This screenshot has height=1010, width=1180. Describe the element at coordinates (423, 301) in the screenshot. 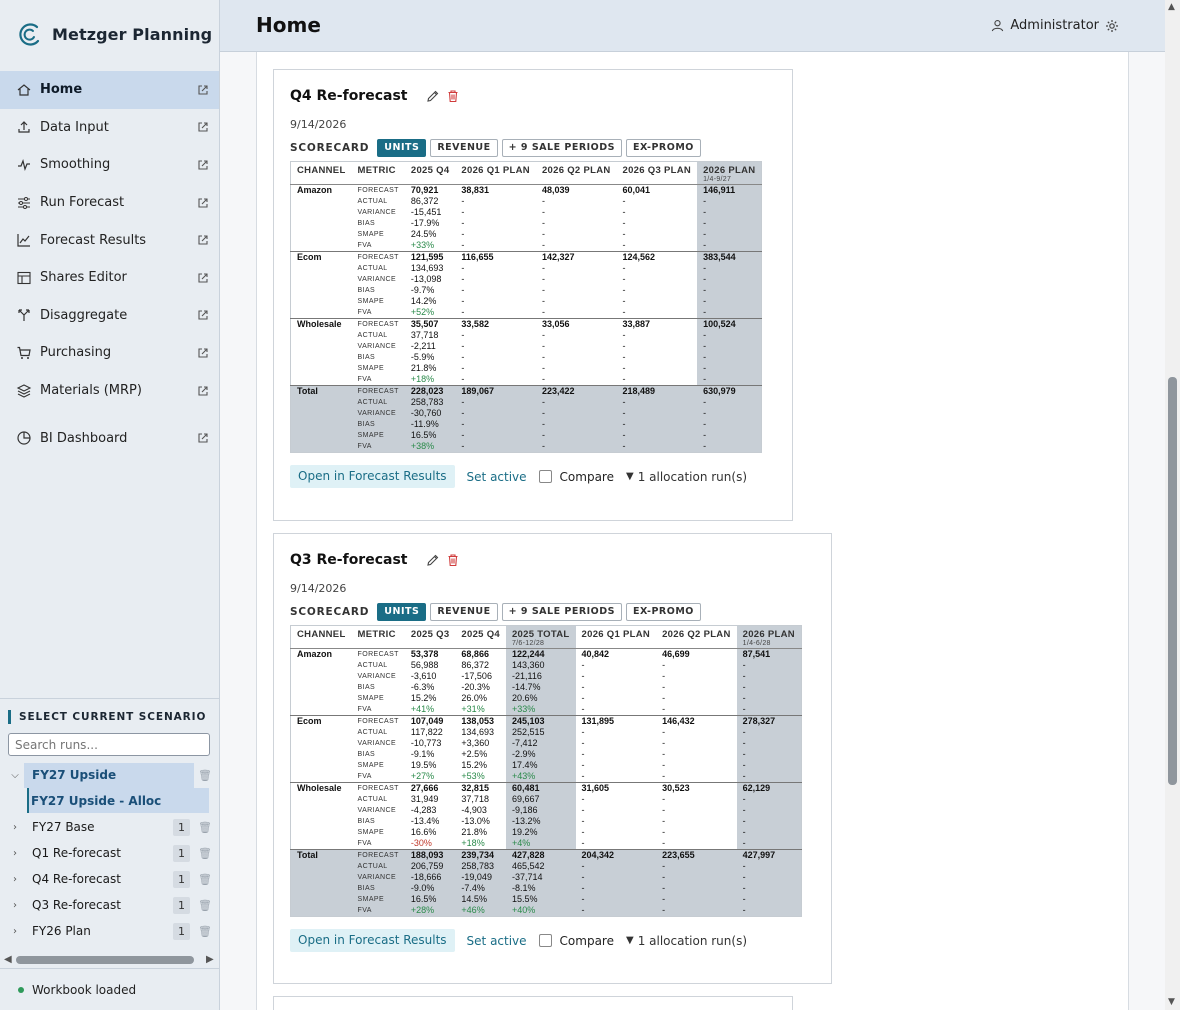

I see `value-cell: 14.2%` at that location.